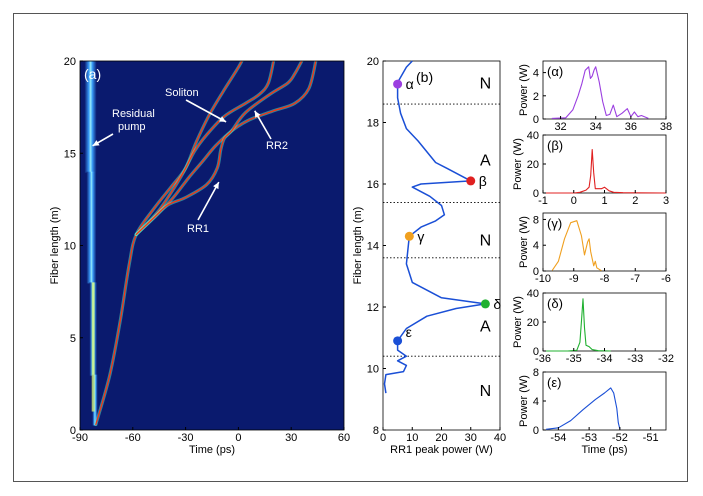 The image size is (703, 496). What do you see at coordinates (533, 294) in the screenshot?
I see `pulse-panel-4-ytick-label: 40` at bounding box center [533, 294].